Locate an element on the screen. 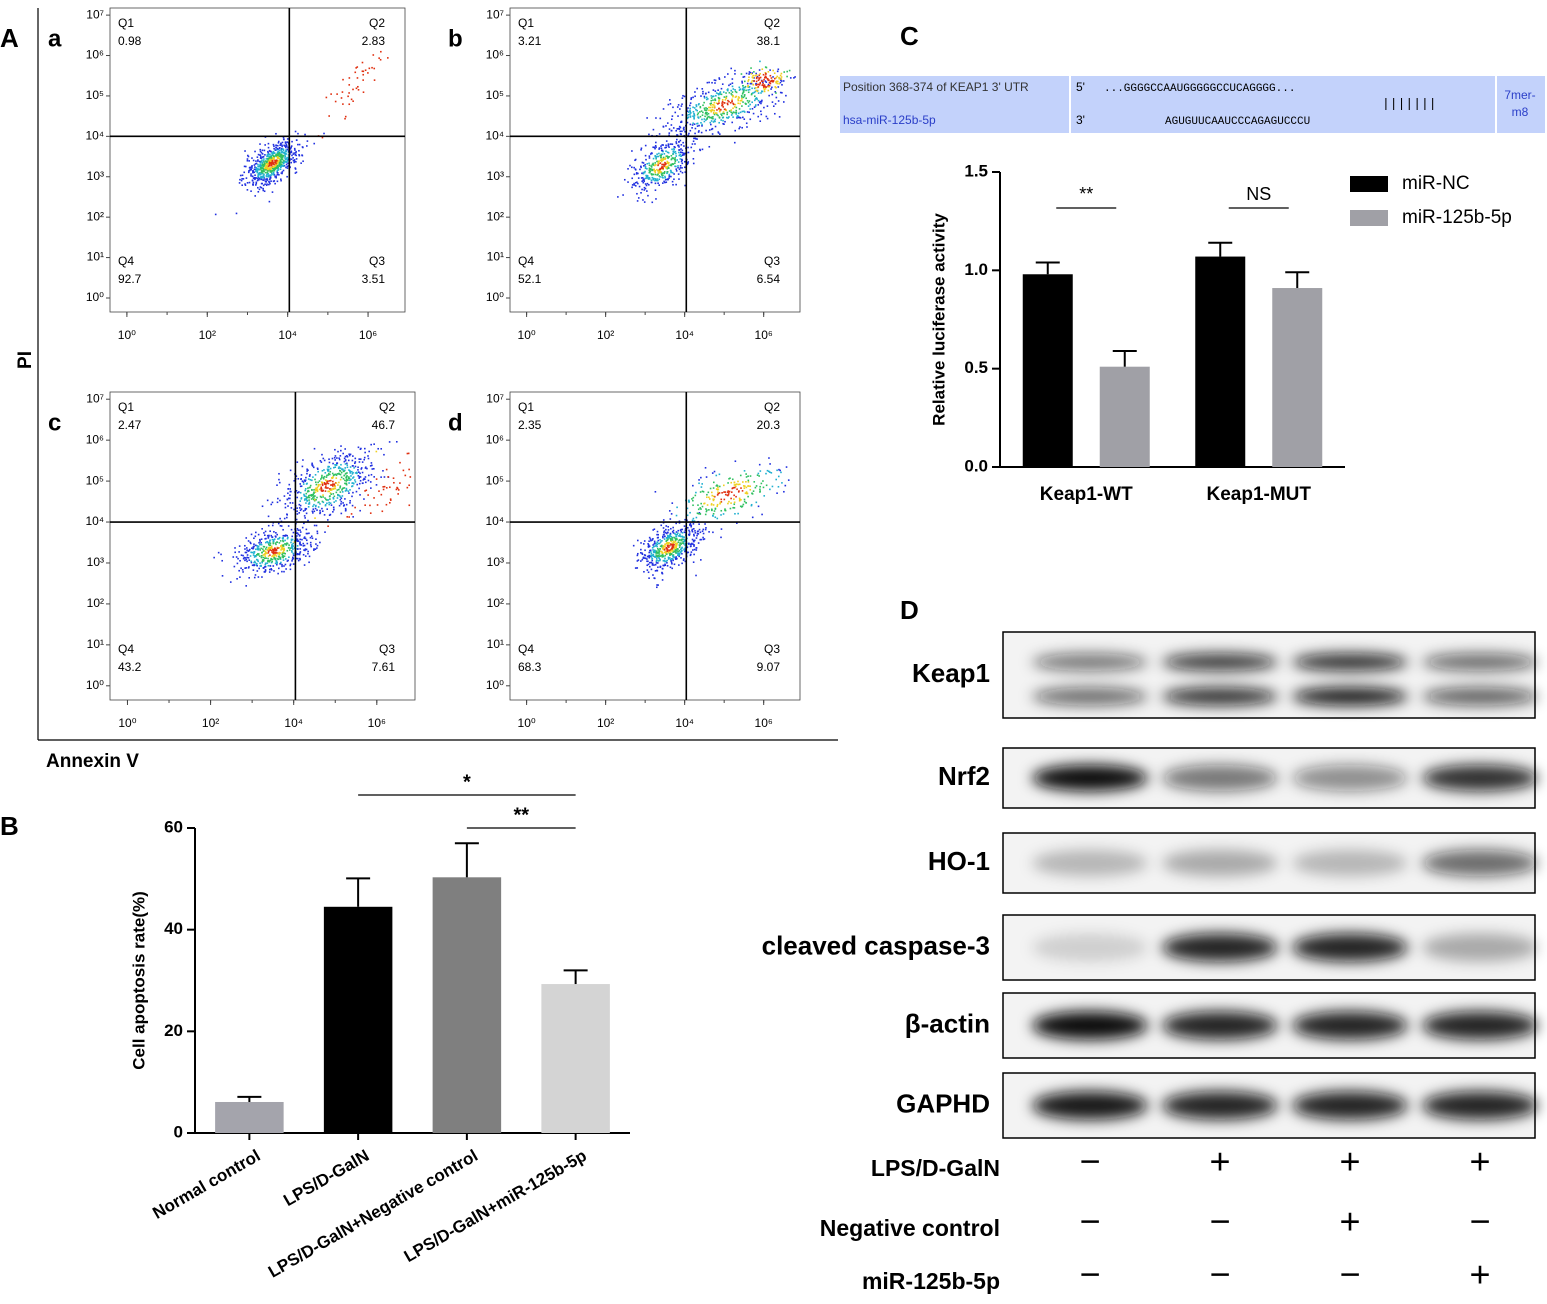 This screenshot has width=1547, height=1304. y-tick-label: 10⁴ is located at coordinates (494, 521).